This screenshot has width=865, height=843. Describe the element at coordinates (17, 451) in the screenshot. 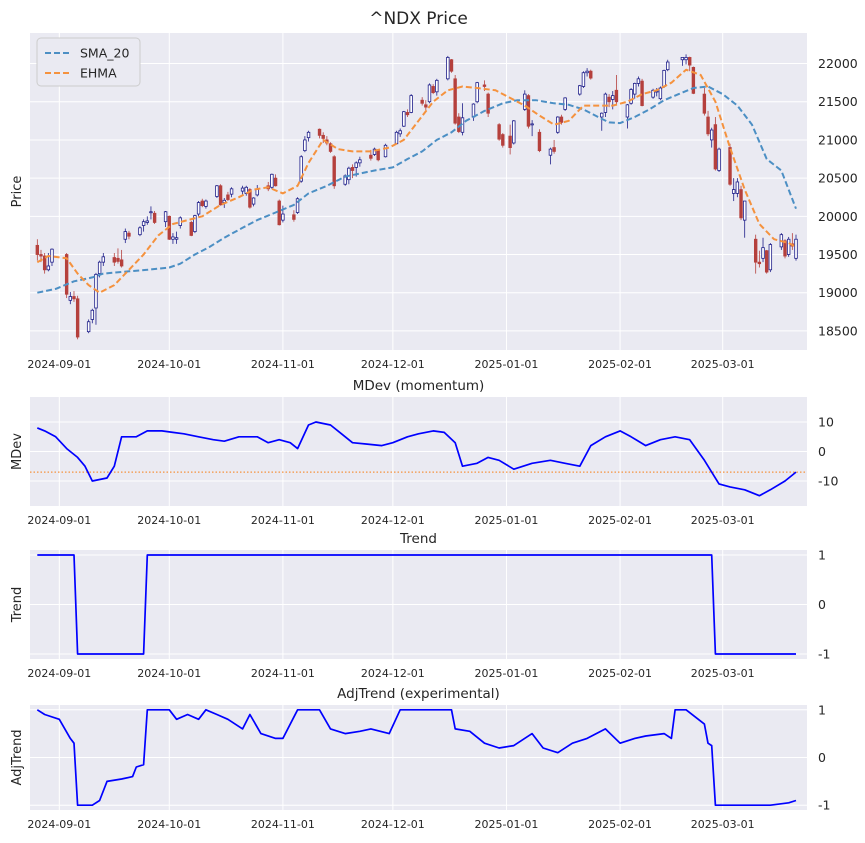

I see `y-axis-label: MDev` at that location.